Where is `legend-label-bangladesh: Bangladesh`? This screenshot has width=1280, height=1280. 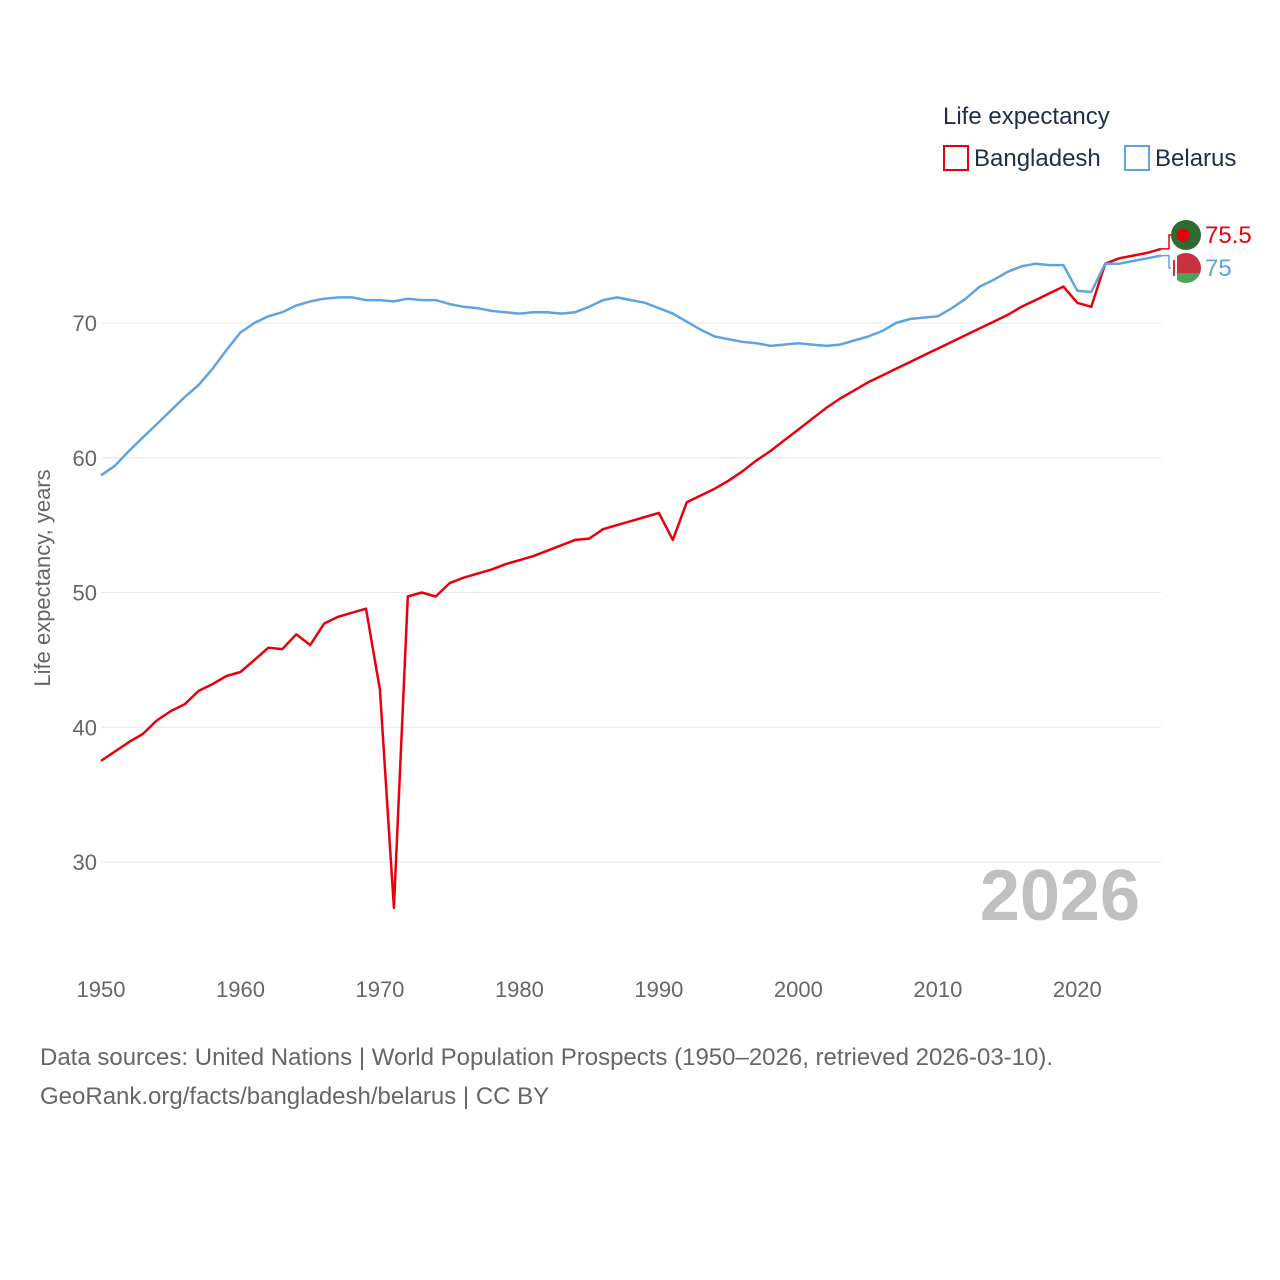 legend-label-bangladesh: Bangladesh is located at coordinates (1037, 158).